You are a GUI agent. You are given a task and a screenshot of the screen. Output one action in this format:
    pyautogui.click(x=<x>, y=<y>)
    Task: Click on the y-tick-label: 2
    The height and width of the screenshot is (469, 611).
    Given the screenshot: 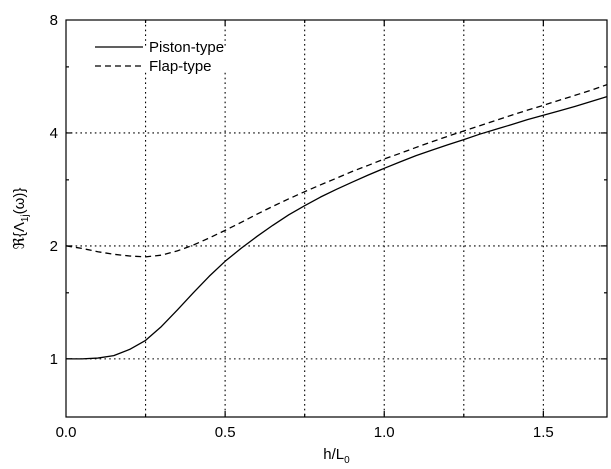 What is the action you would take?
    pyautogui.click(x=54, y=246)
    